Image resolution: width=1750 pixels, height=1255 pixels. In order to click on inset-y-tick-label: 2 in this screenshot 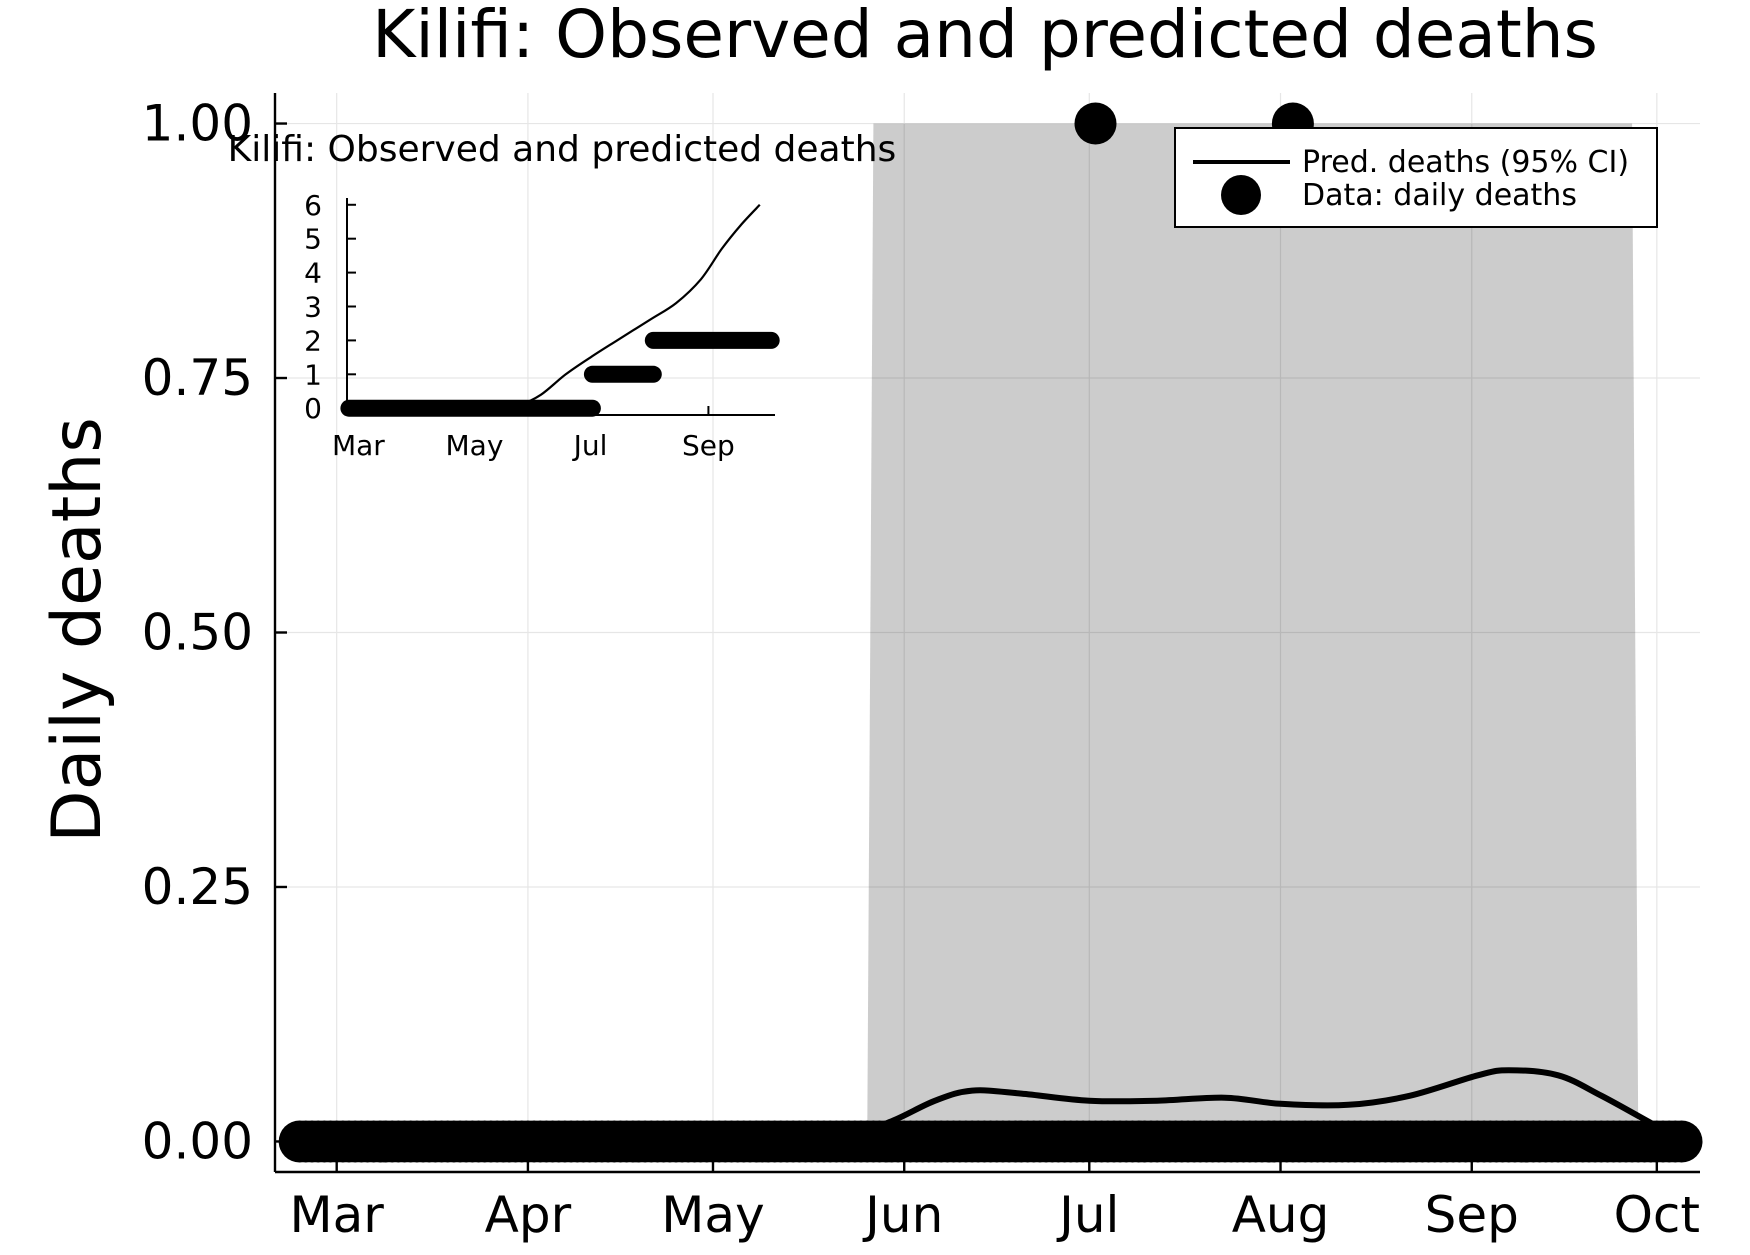, I will do `click(313, 340)`.